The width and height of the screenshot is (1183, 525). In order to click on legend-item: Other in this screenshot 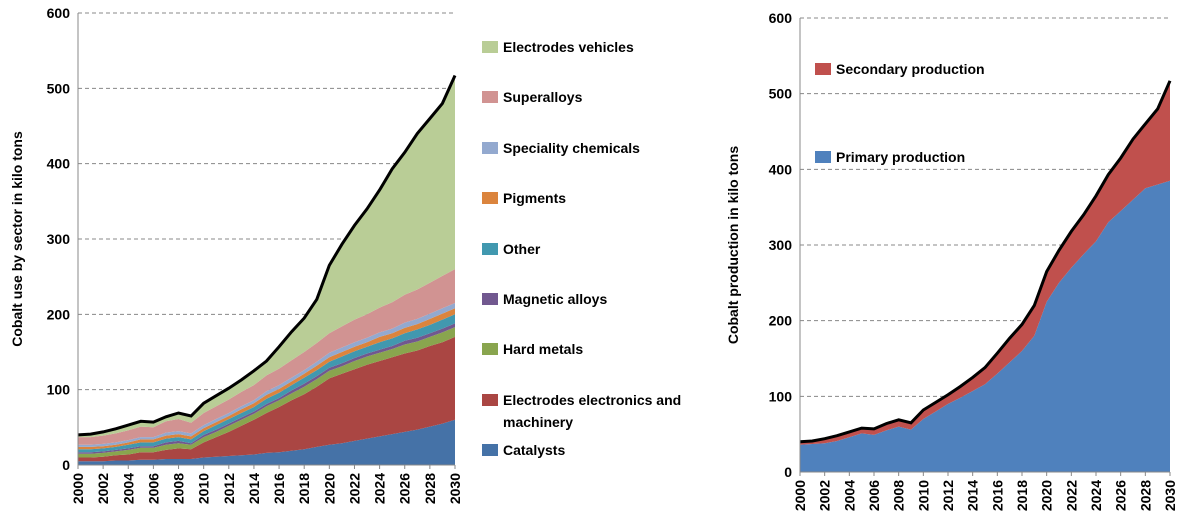, I will do `click(592, 249)`.